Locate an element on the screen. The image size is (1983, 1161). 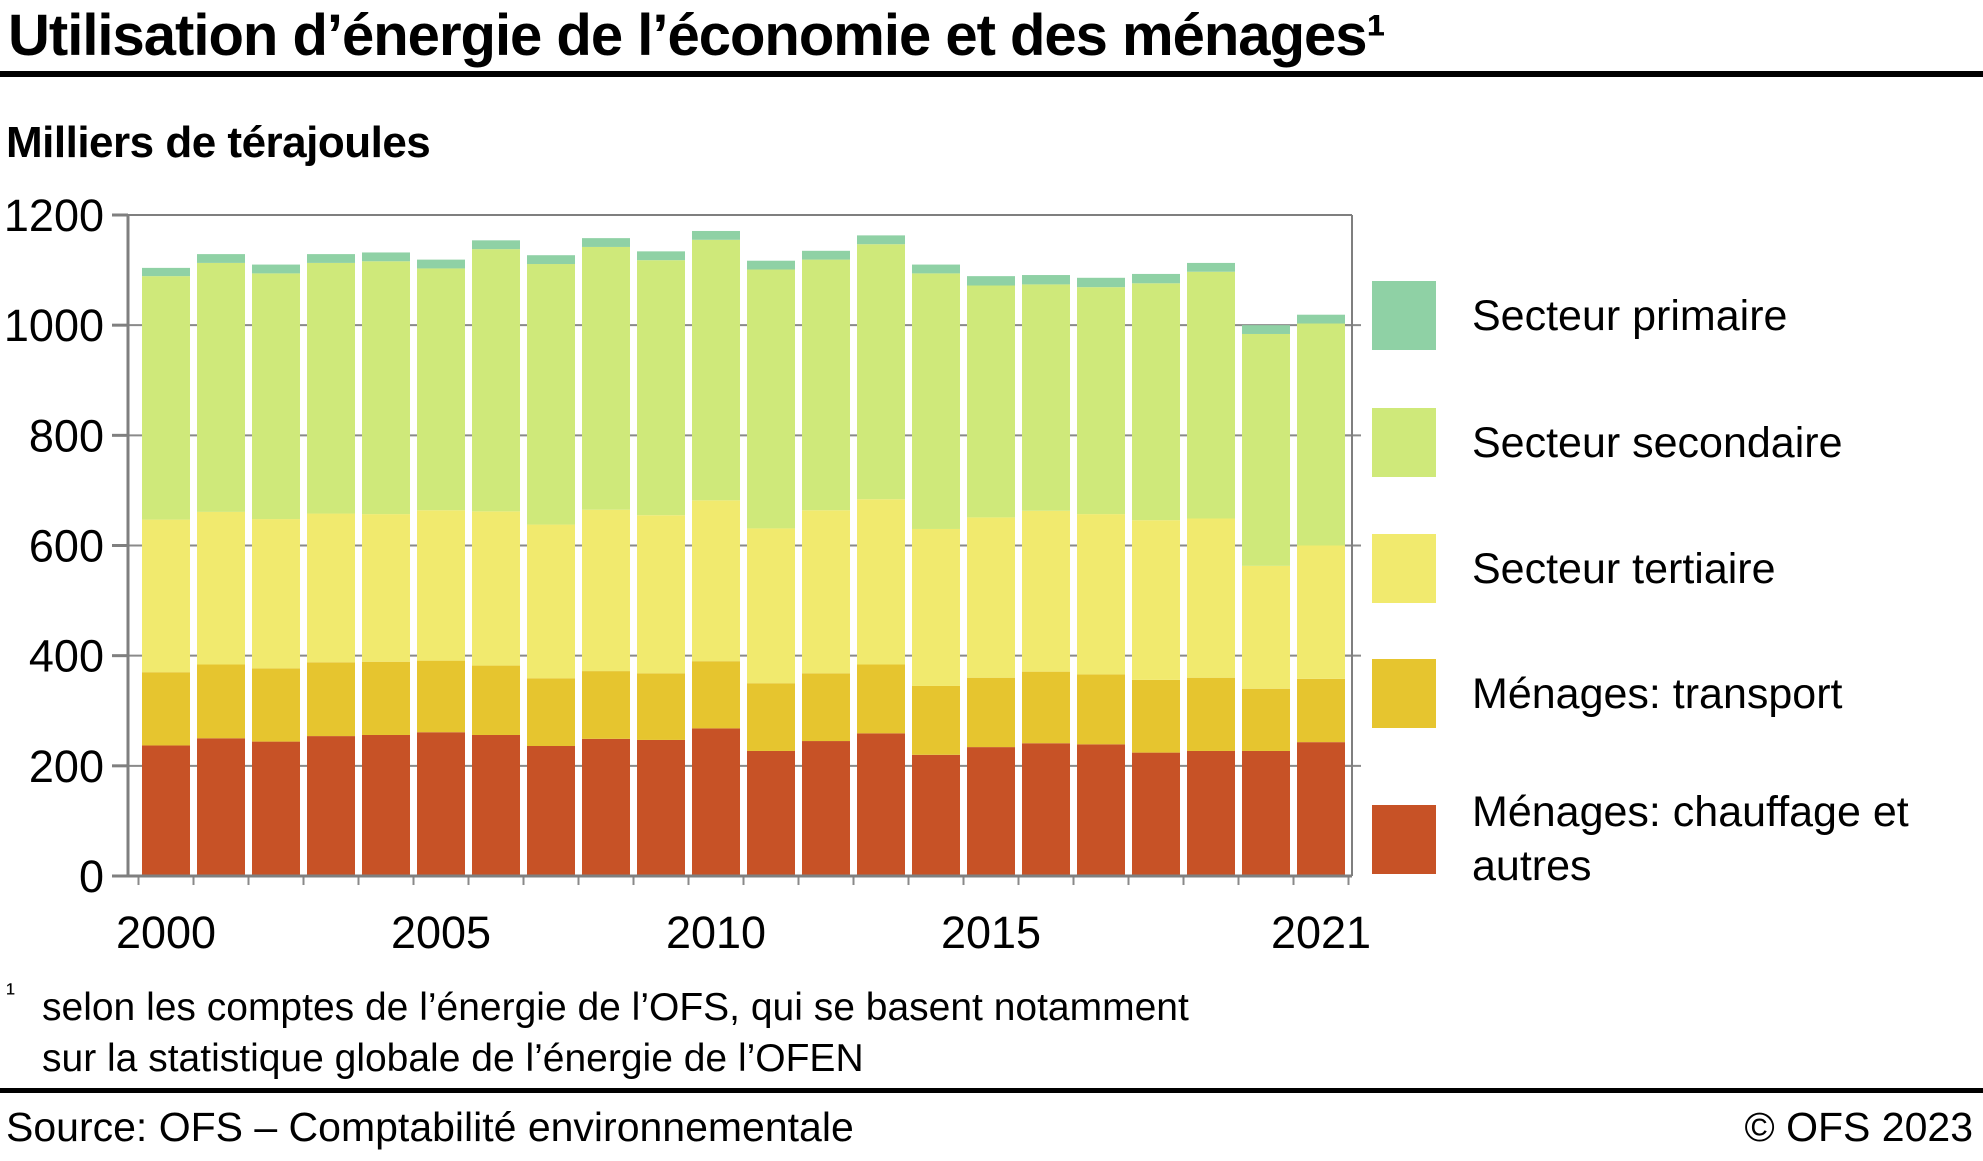
legend-item-menages-chauffage: Ménages: chauffage et autres is located at coordinates (1662, 839).